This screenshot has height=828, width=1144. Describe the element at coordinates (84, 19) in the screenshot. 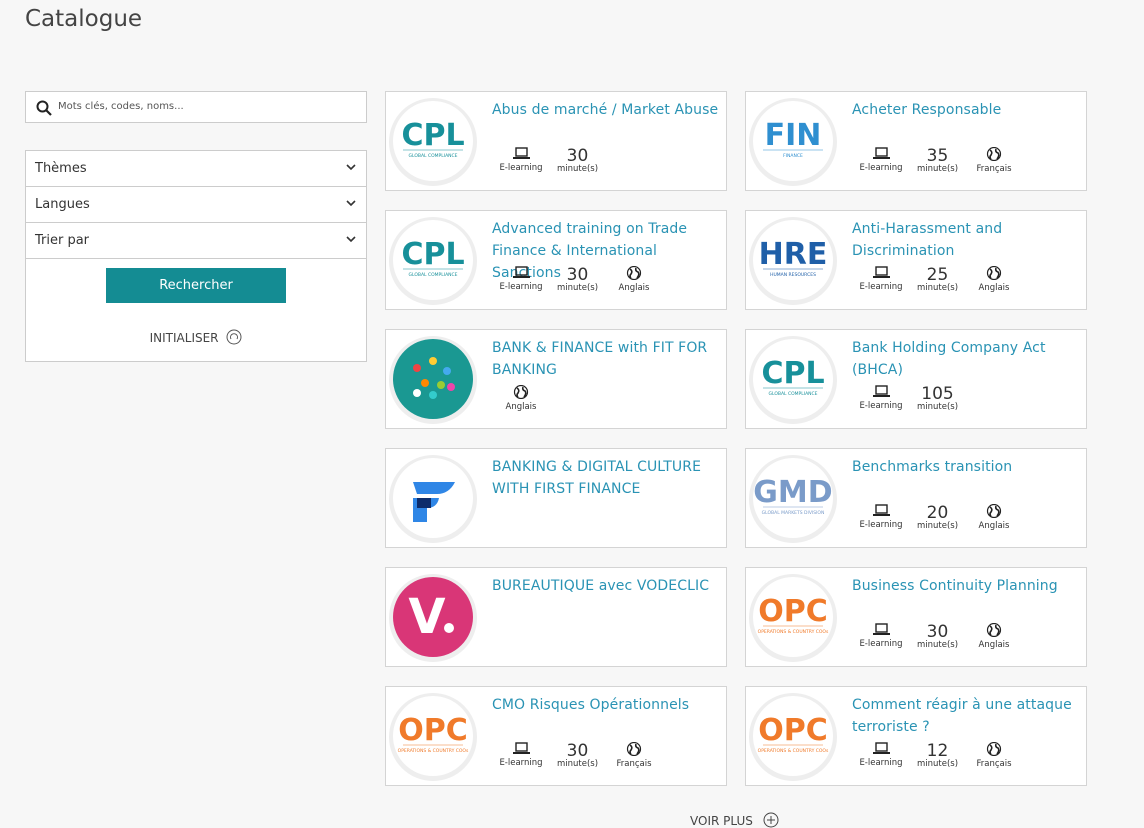

I see `page-title: Catalogue` at that location.